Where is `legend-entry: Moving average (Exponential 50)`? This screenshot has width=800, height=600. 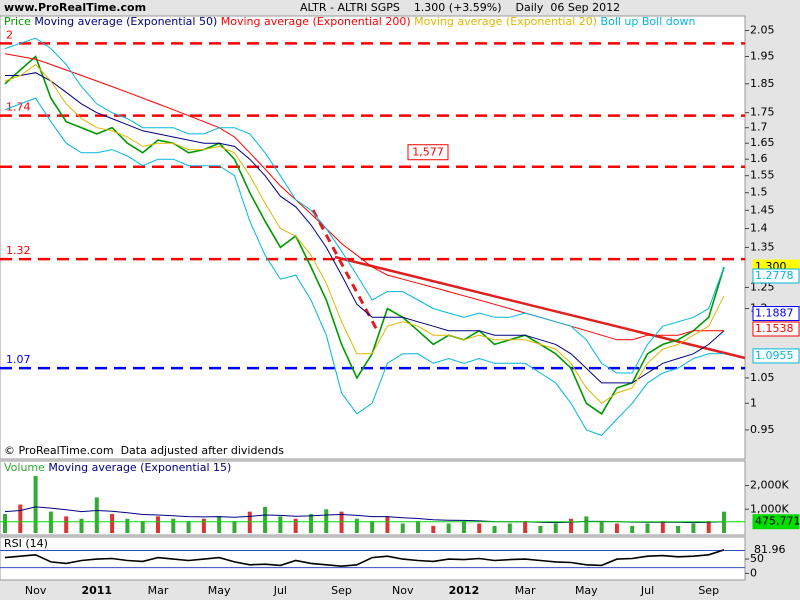 legend-entry: Moving average (Exponential 50) is located at coordinates (125, 21).